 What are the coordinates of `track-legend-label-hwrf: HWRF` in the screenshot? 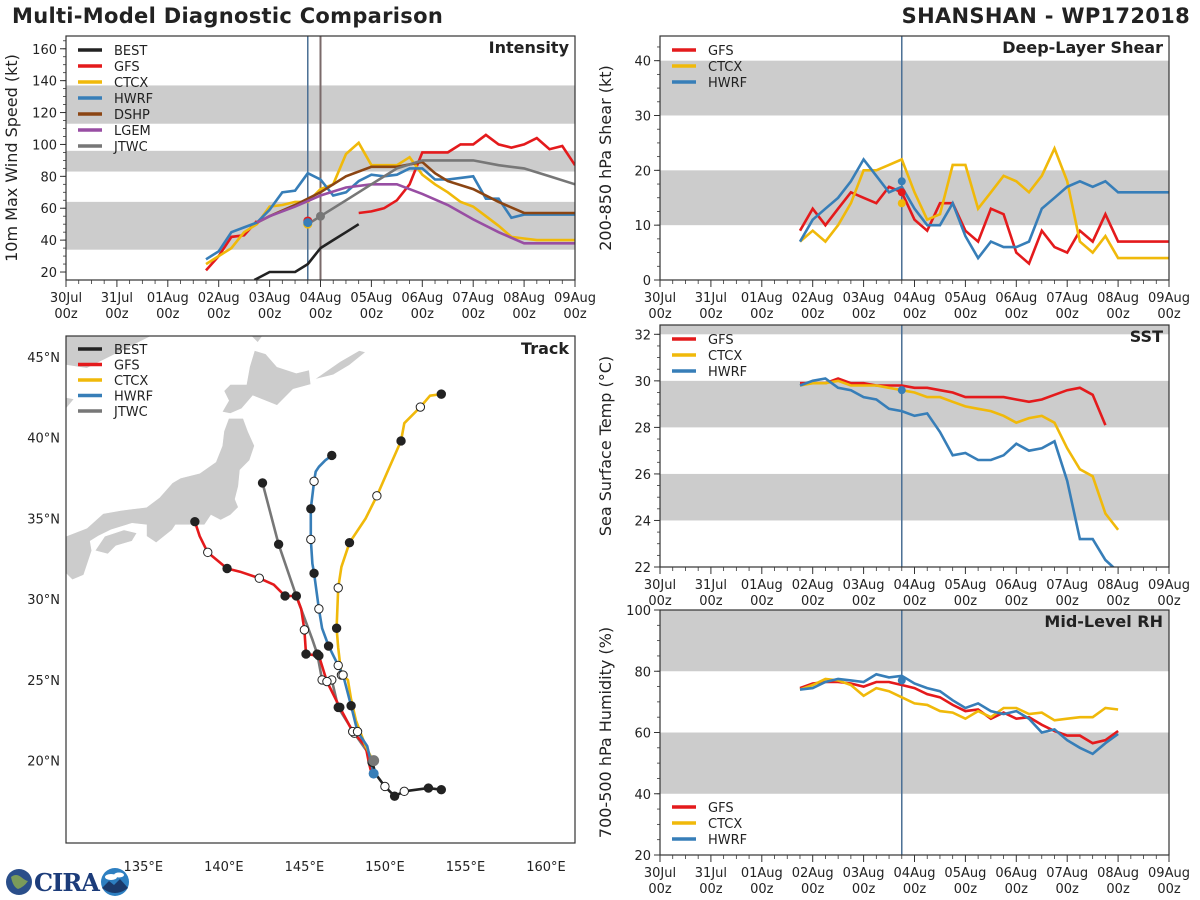 It's located at (133, 397).